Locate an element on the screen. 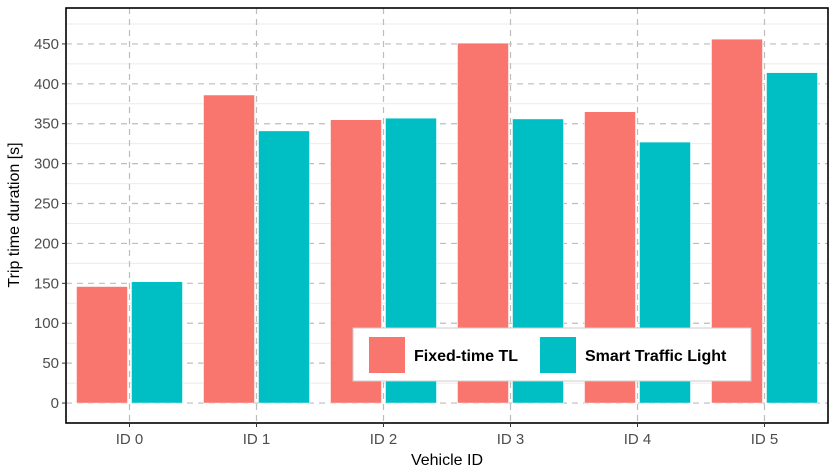 This screenshot has width=836, height=475. legend-key-fixed-time is located at coordinates (387, 355).